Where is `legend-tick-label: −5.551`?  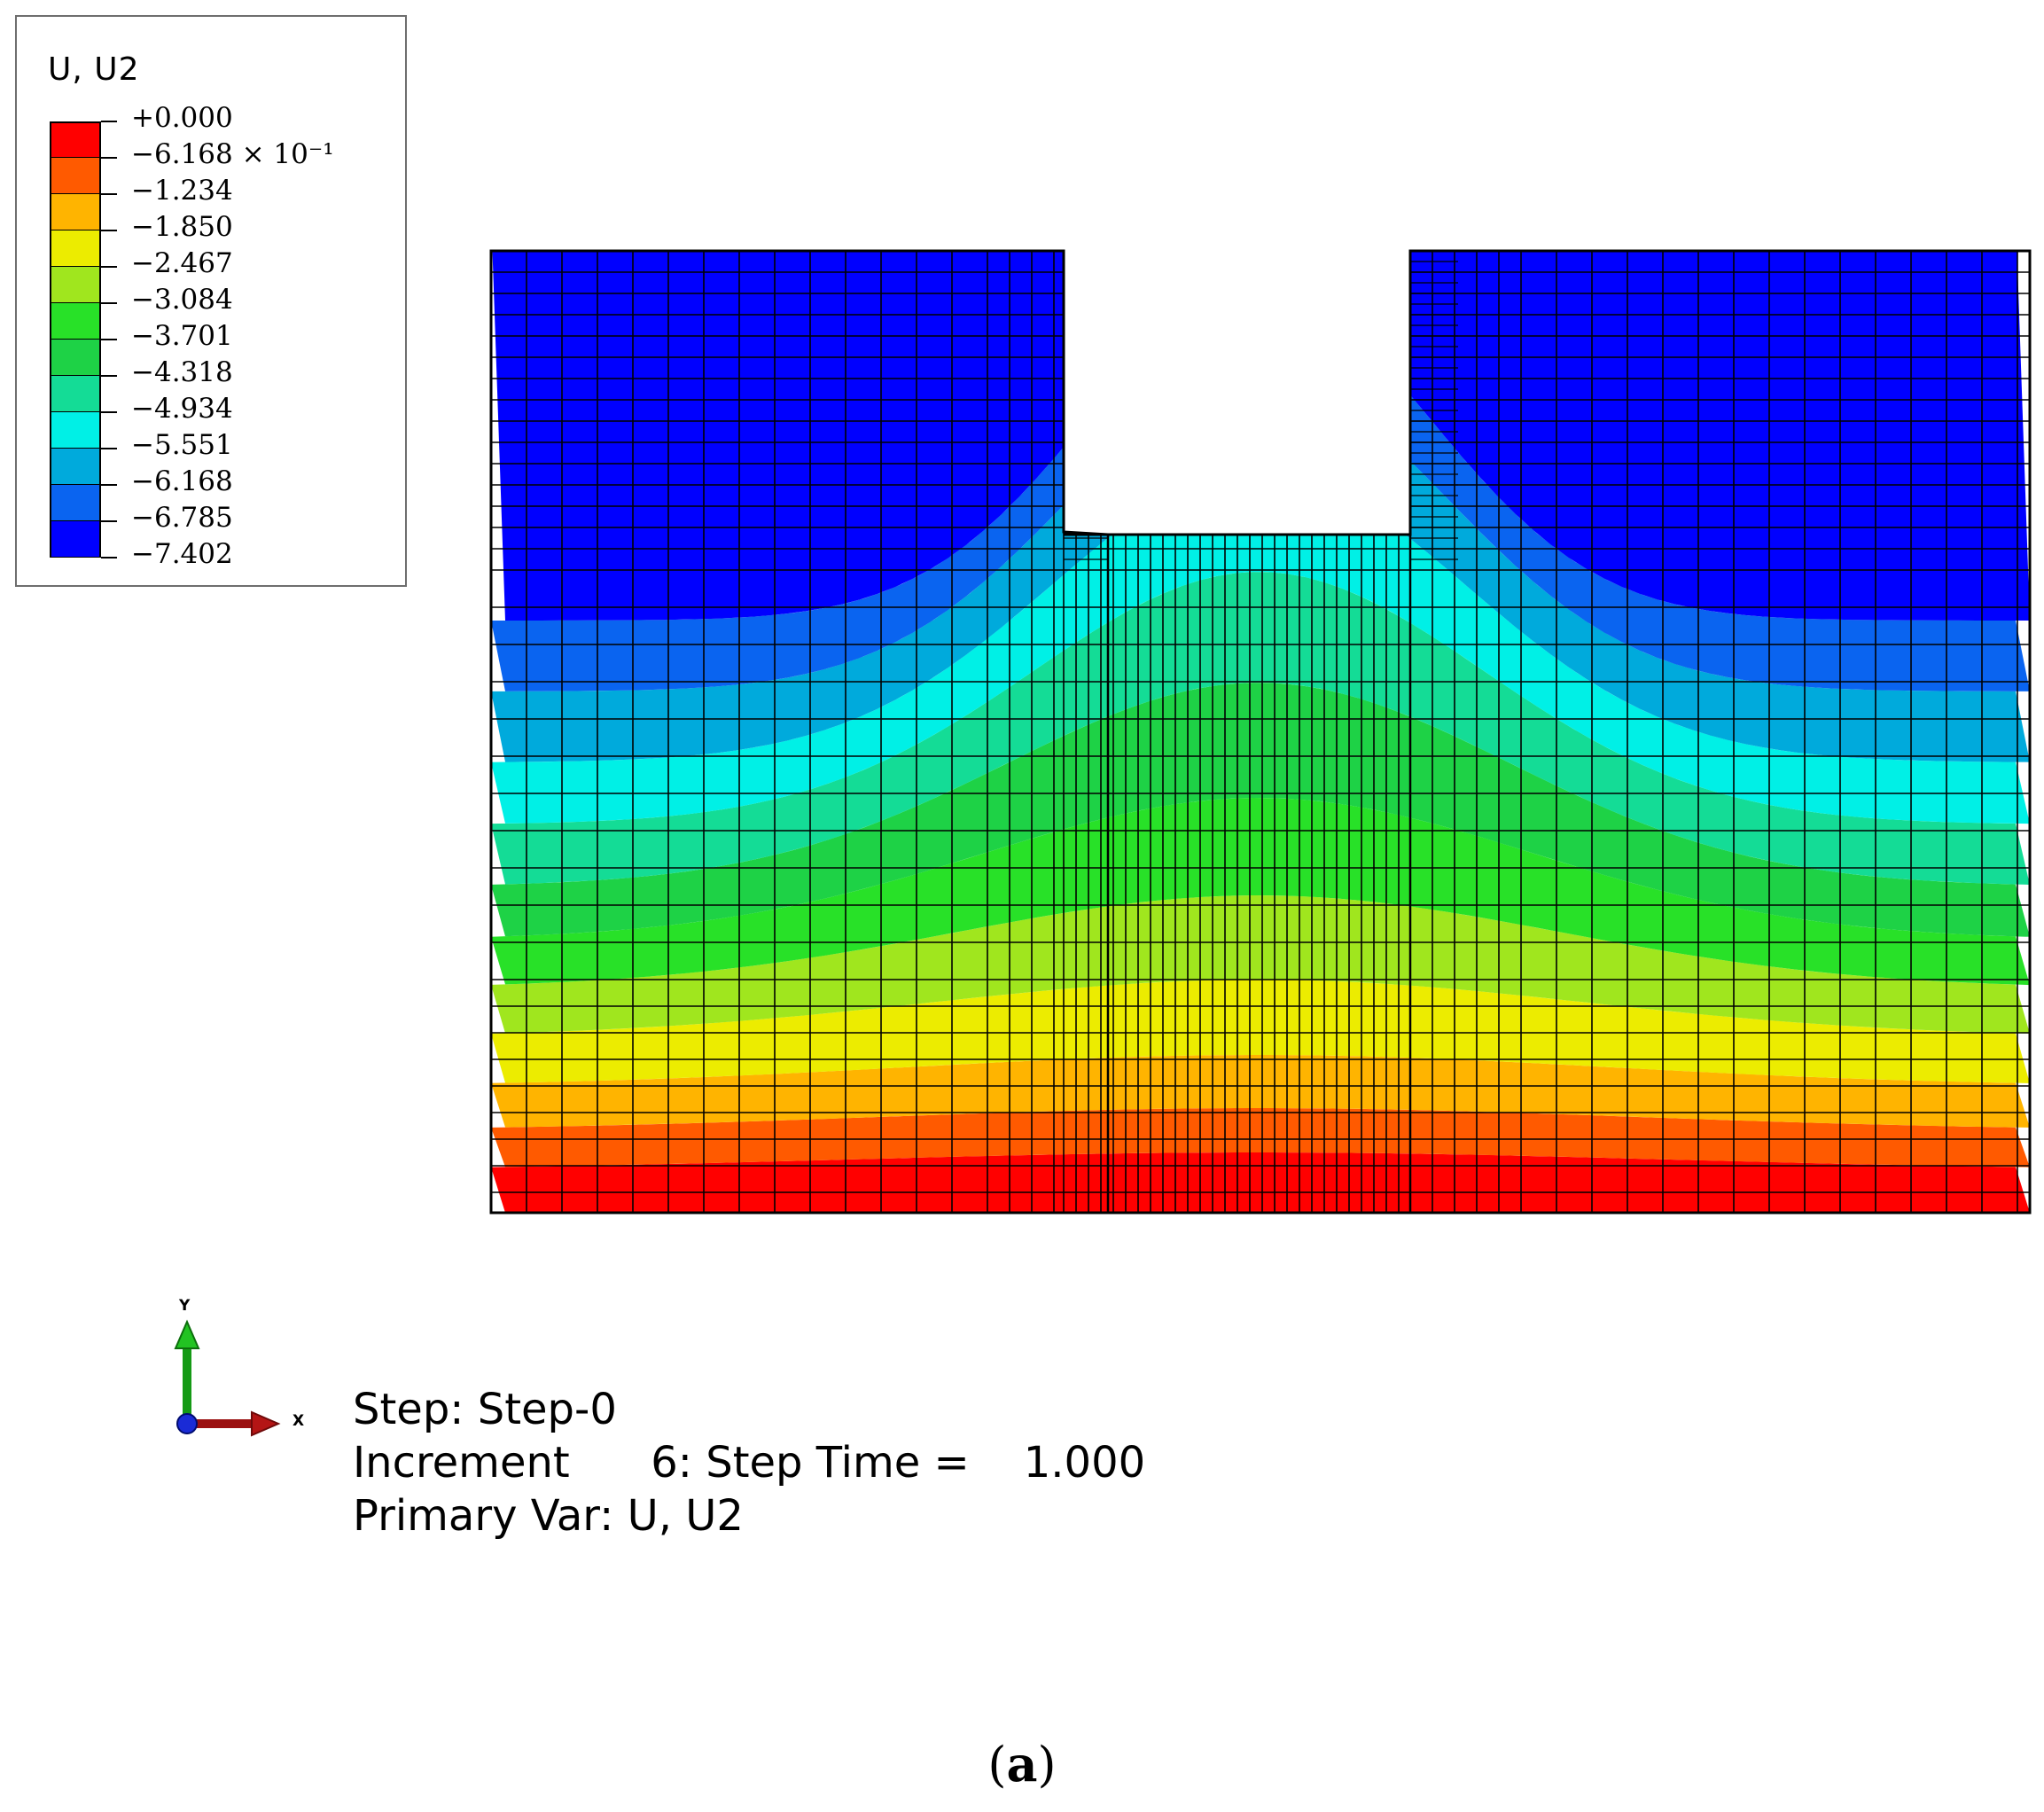
legend-tick-label: −5.551 is located at coordinates (182, 445).